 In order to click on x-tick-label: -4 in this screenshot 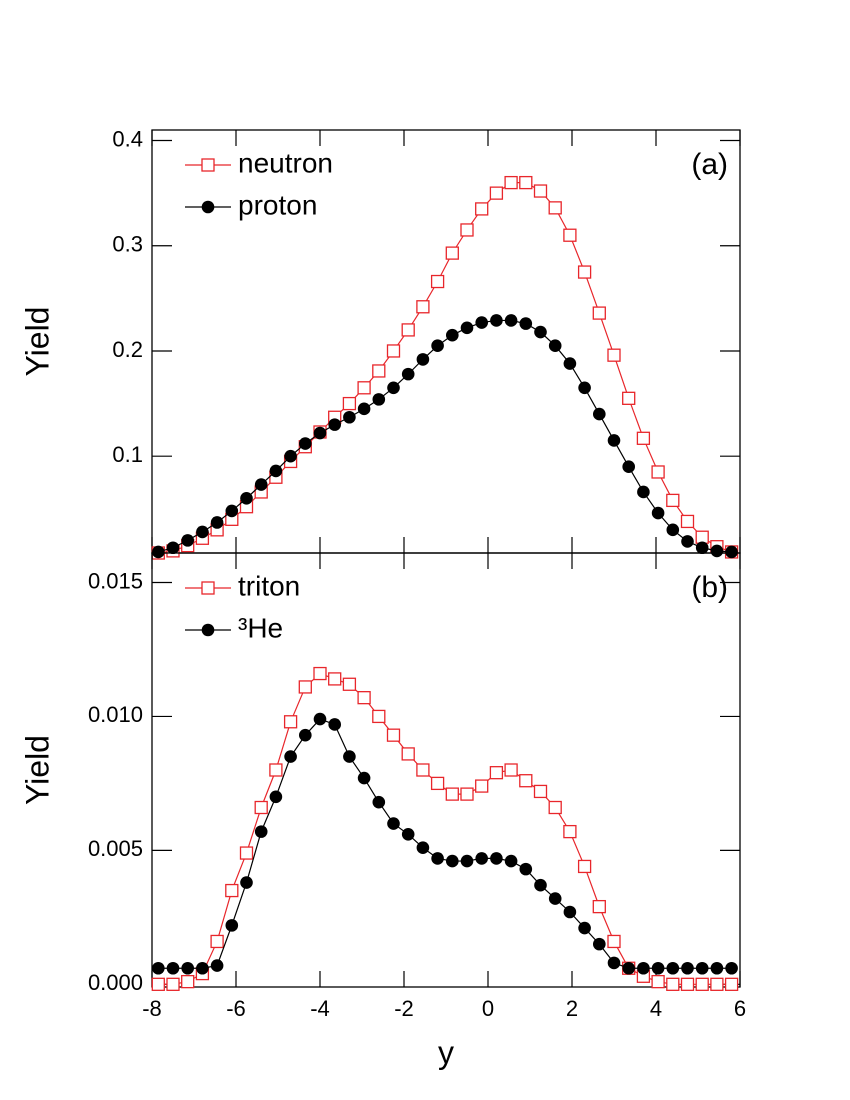, I will do `click(320, 1008)`.